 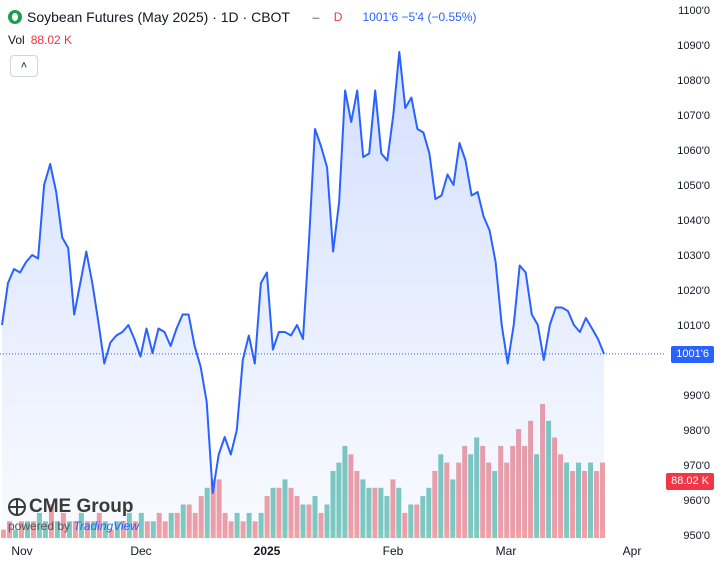 I want to click on volume-tag: 88.02 K, so click(x=690, y=481).